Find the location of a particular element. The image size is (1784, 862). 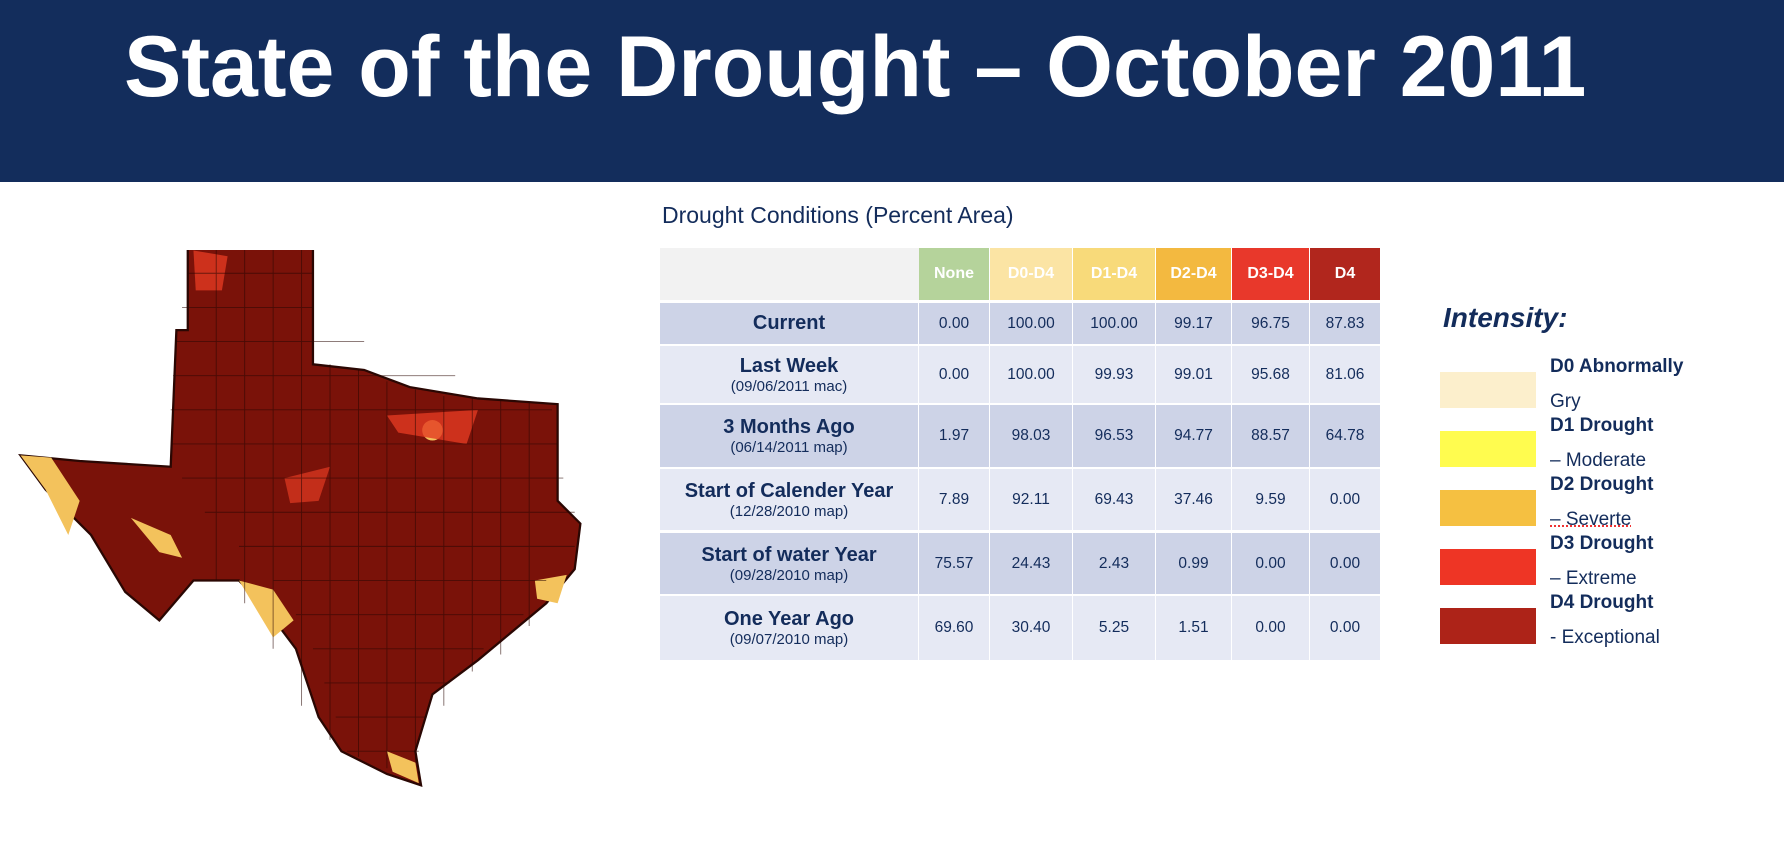

table-cell: 96.75 is located at coordinates (1270, 323).